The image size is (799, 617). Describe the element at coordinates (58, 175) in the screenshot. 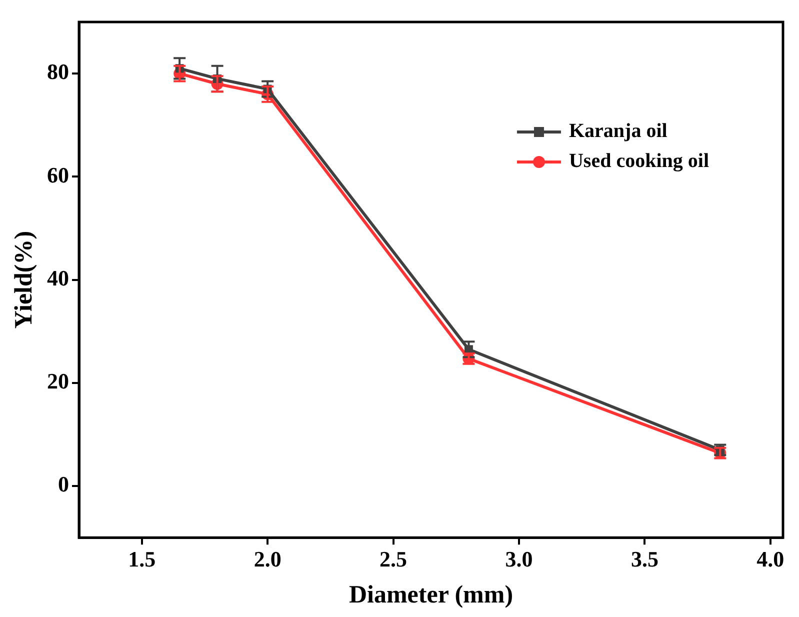

I see `y-tick-label: 60` at that location.